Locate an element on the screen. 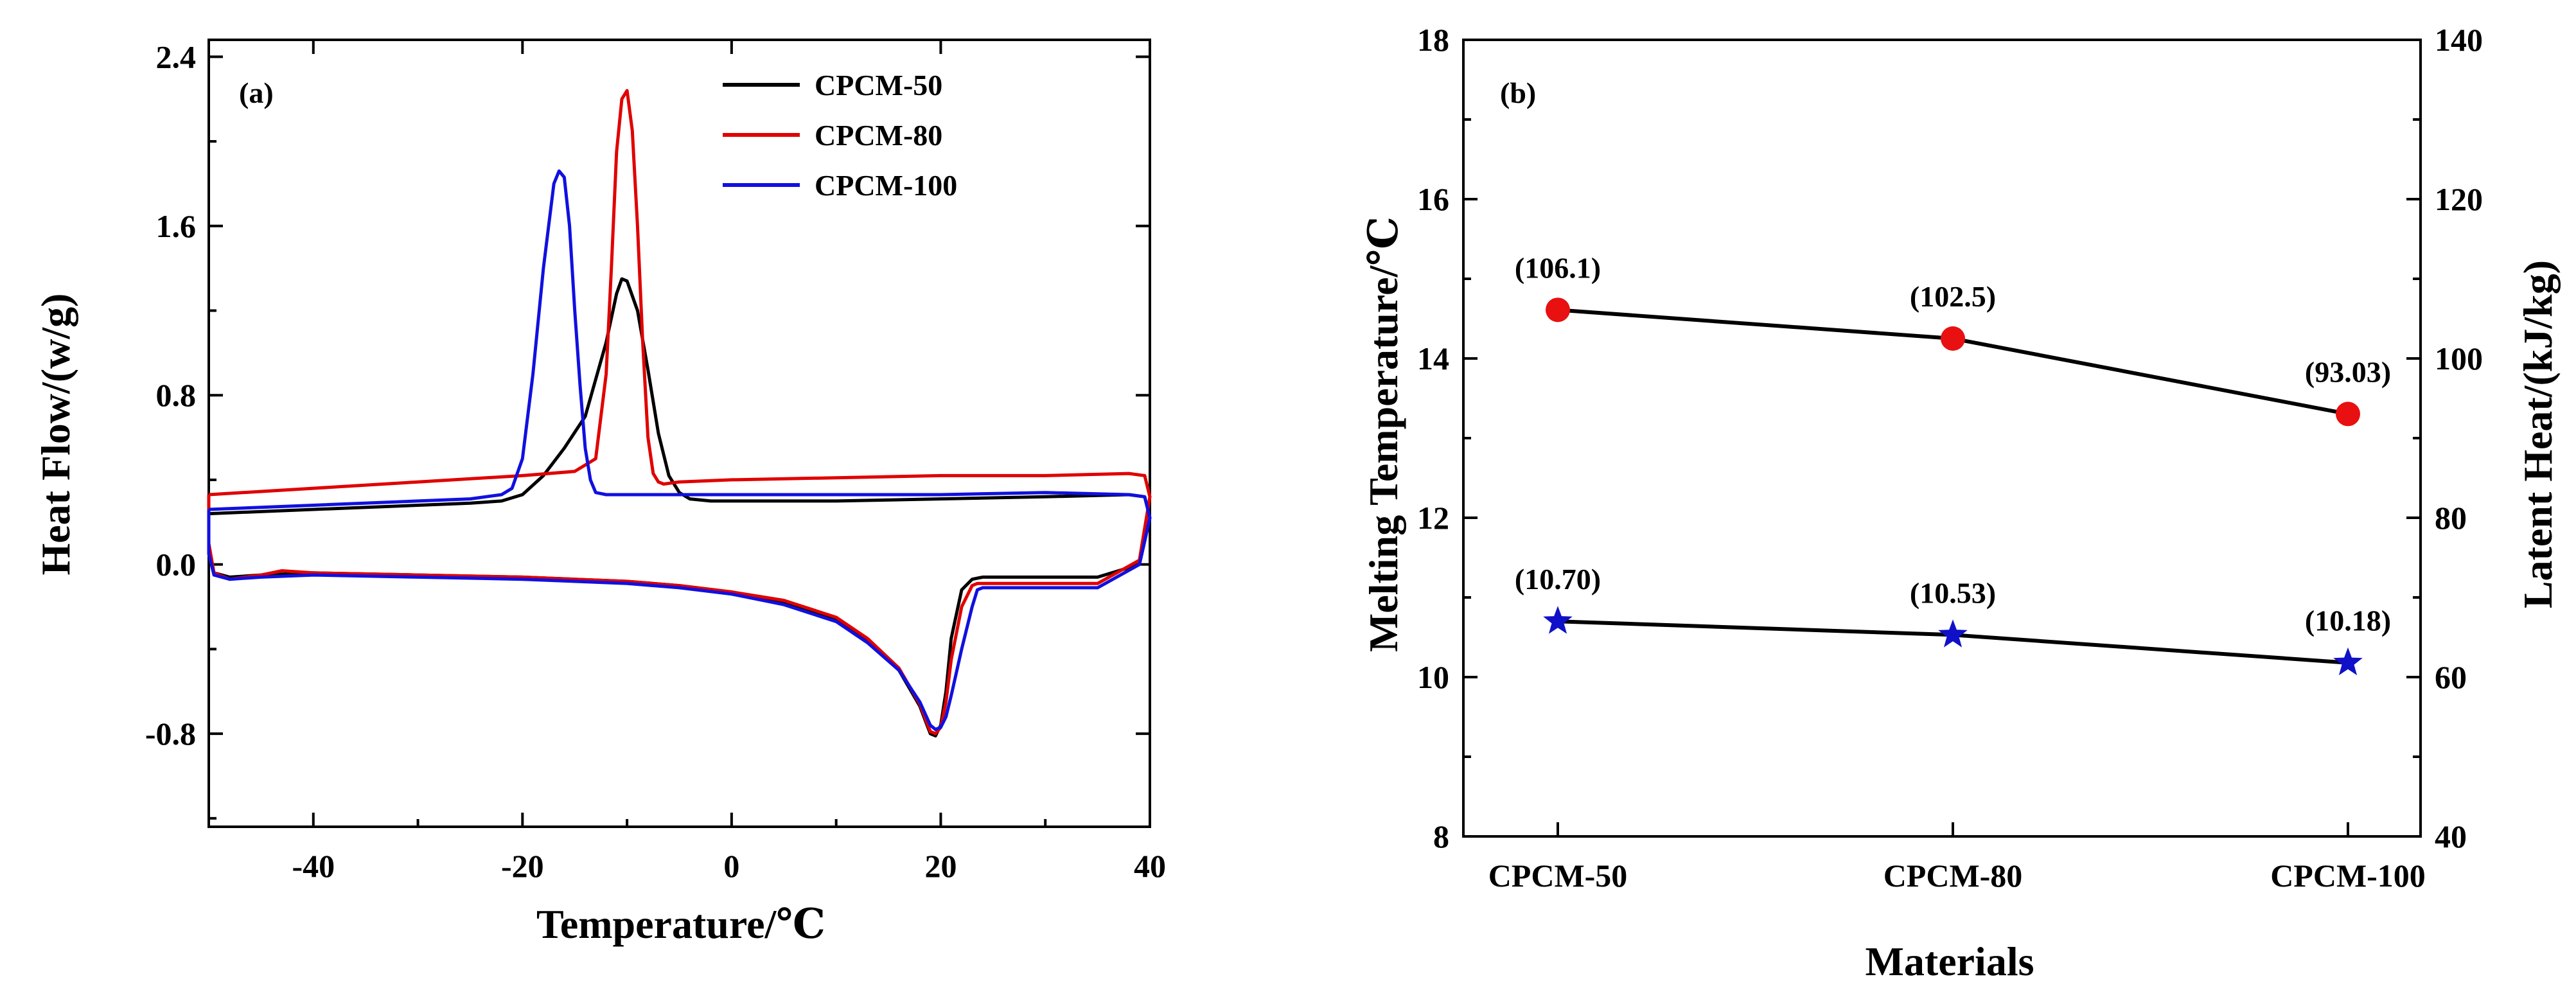 This screenshot has height=1006, width=2576. data-label-melting-temperature: (10.70) is located at coordinates (1558, 579).